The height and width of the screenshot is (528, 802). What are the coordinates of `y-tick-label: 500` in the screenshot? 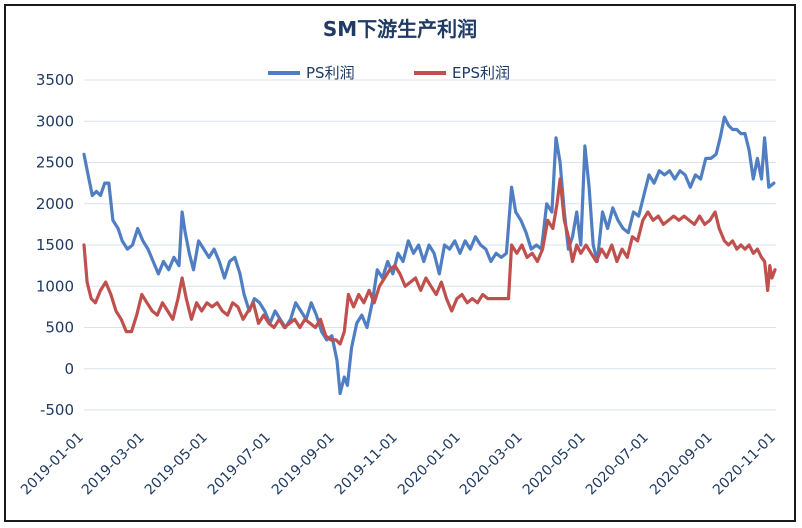 It's located at (59, 328).